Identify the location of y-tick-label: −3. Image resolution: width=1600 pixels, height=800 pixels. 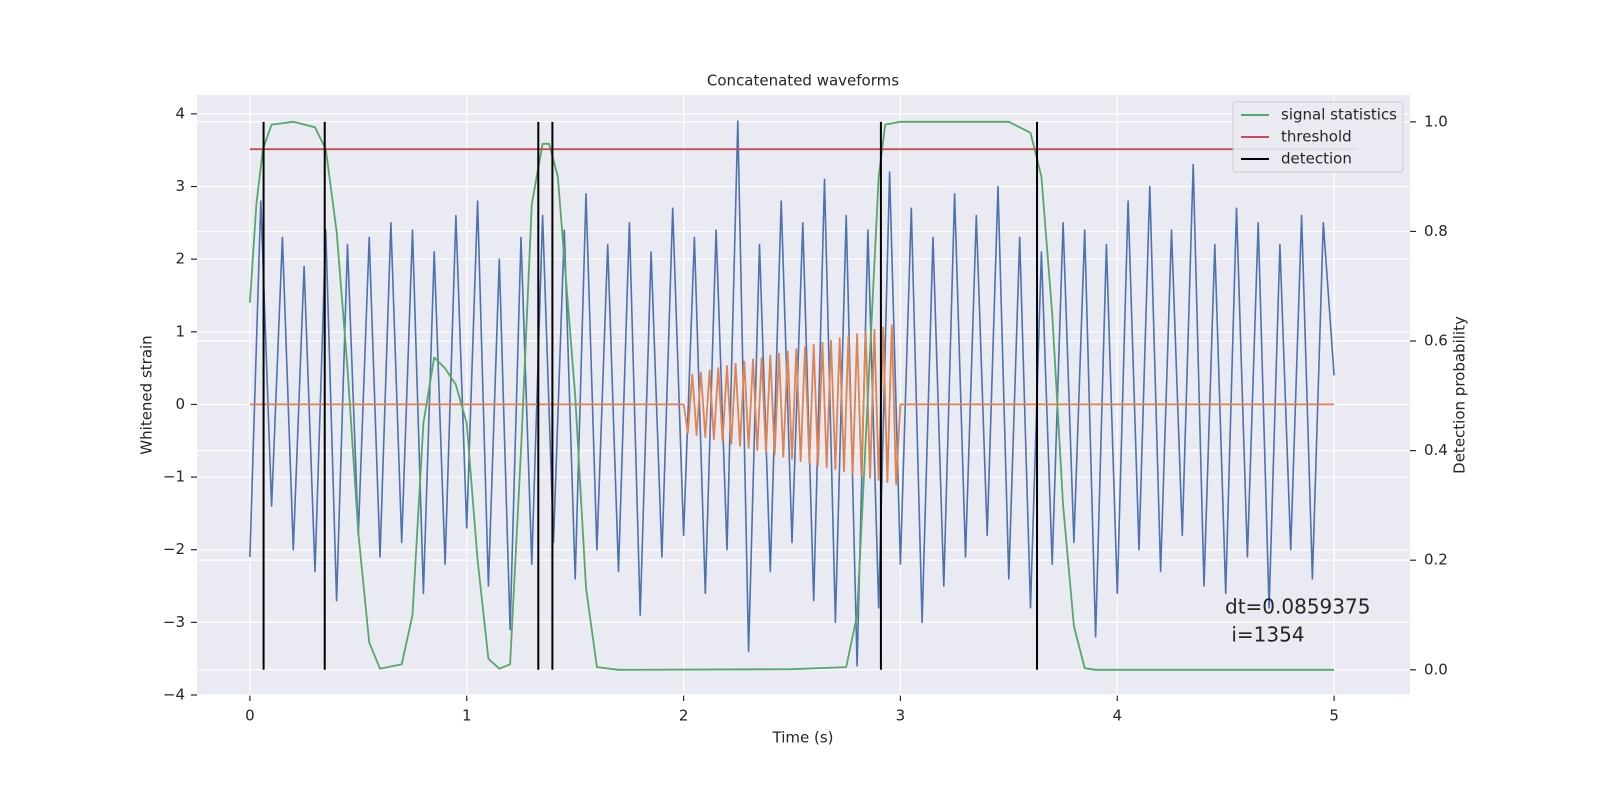
(174, 622).